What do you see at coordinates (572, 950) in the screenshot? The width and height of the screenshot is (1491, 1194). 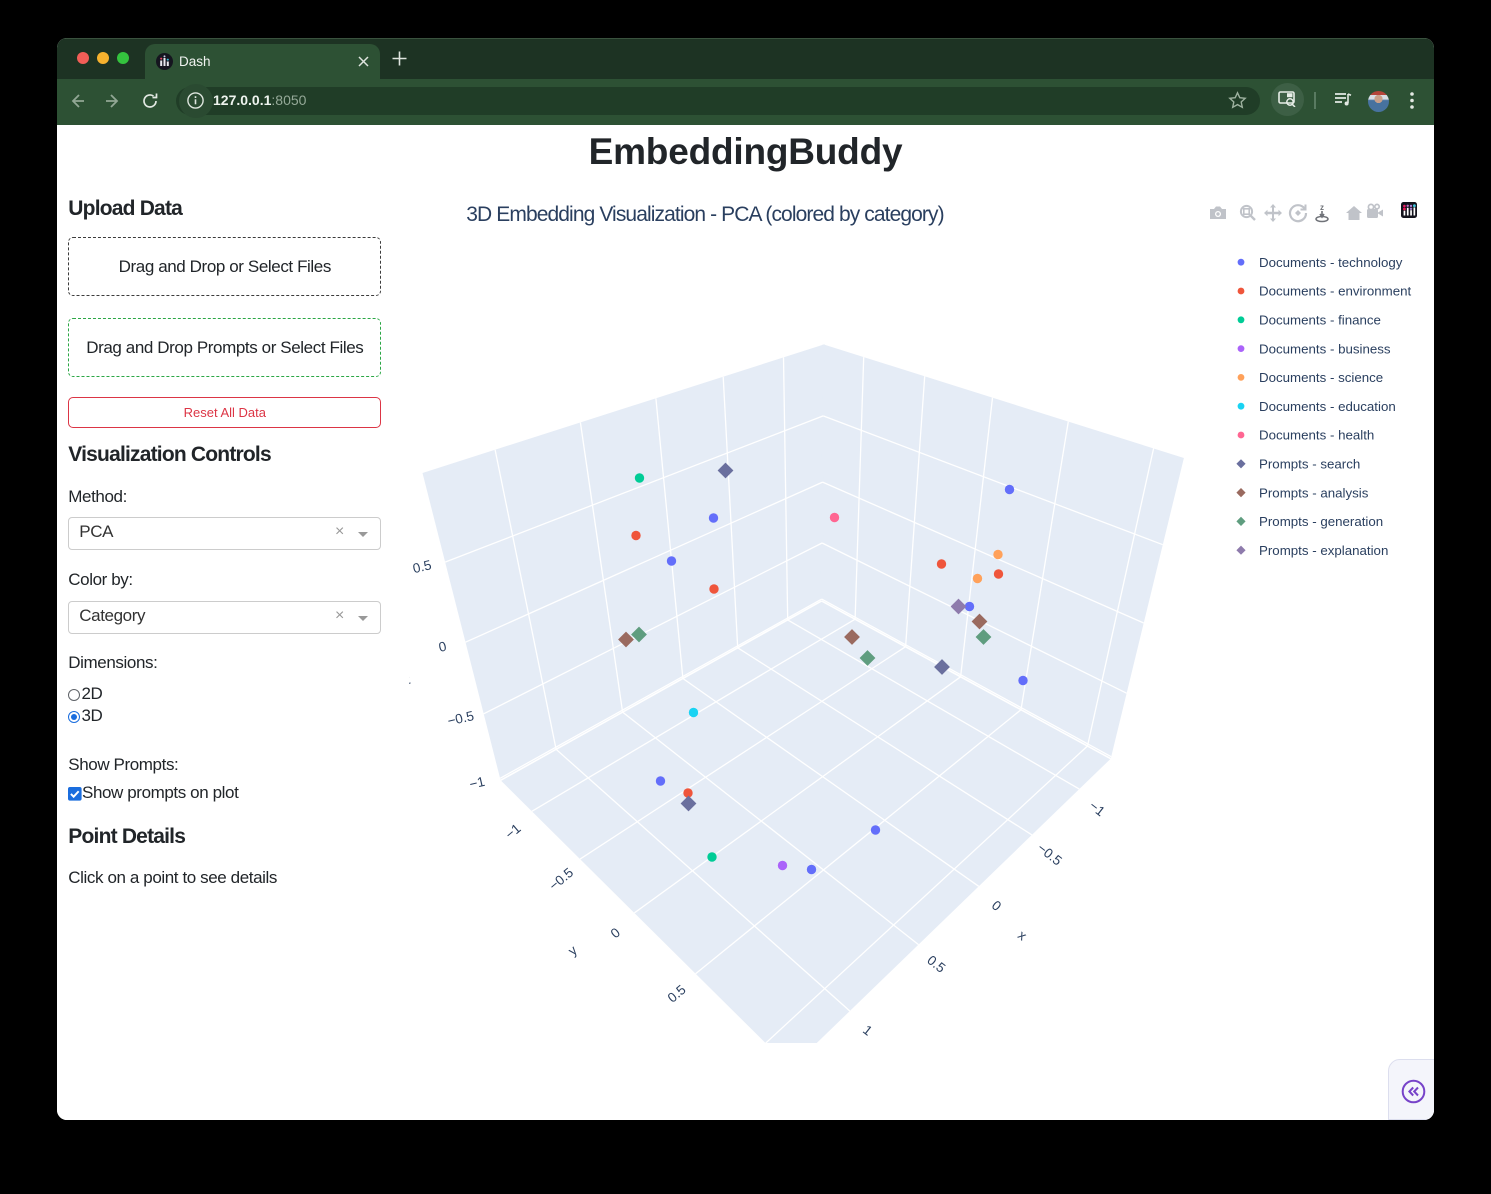 I see `svg-text: y` at bounding box center [572, 950].